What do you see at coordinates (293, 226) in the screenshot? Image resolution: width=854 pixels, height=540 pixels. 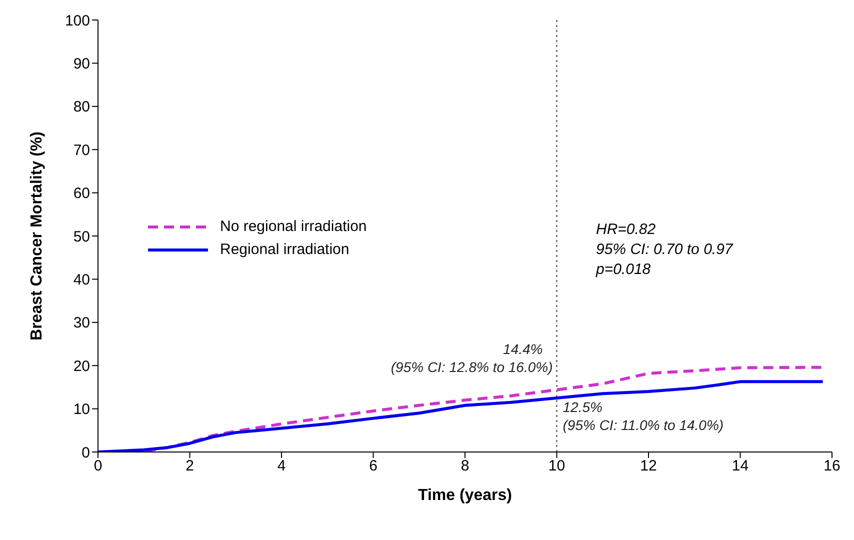 I see `legend-label: No regional irradiation` at bounding box center [293, 226].